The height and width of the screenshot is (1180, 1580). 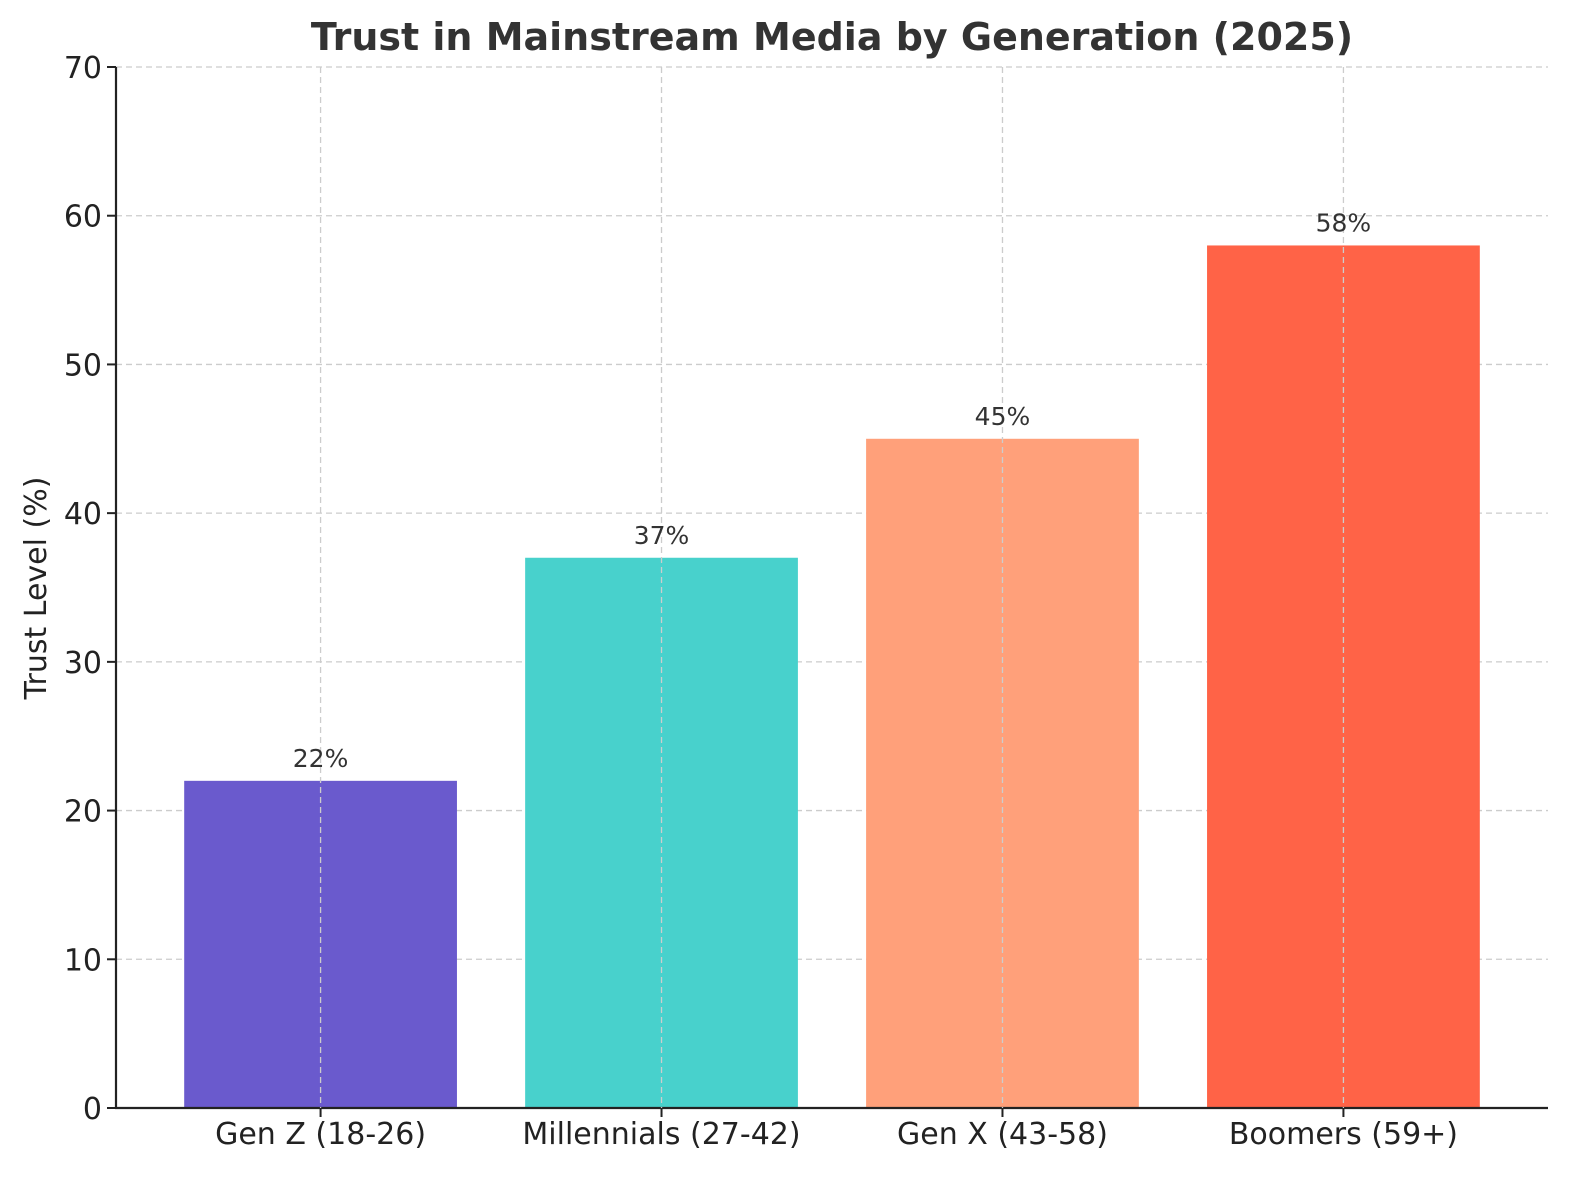 I want to click on y-tick-label: 50, so click(x=83, y=365).